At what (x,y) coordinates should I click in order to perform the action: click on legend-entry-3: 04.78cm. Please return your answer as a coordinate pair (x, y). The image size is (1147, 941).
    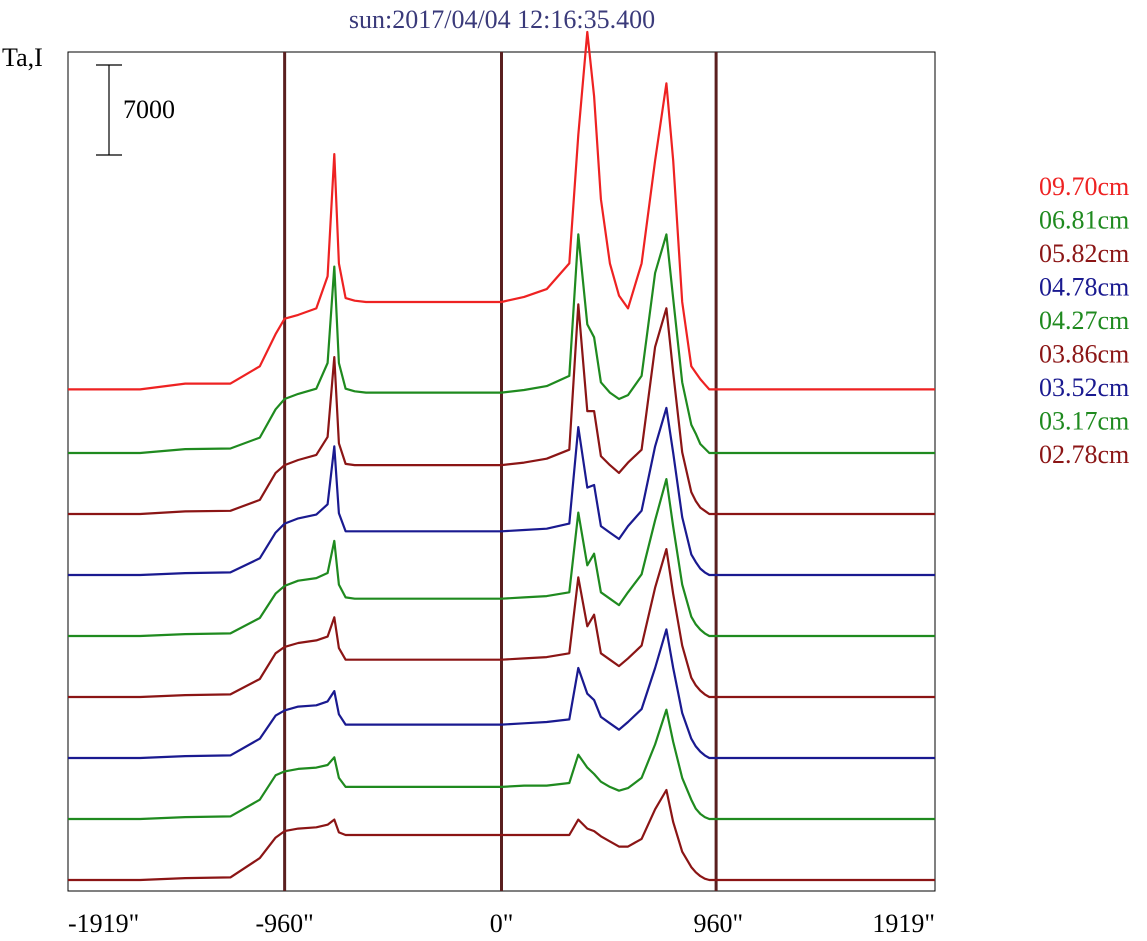
    Looking at the image, I should click on (1084, 287).